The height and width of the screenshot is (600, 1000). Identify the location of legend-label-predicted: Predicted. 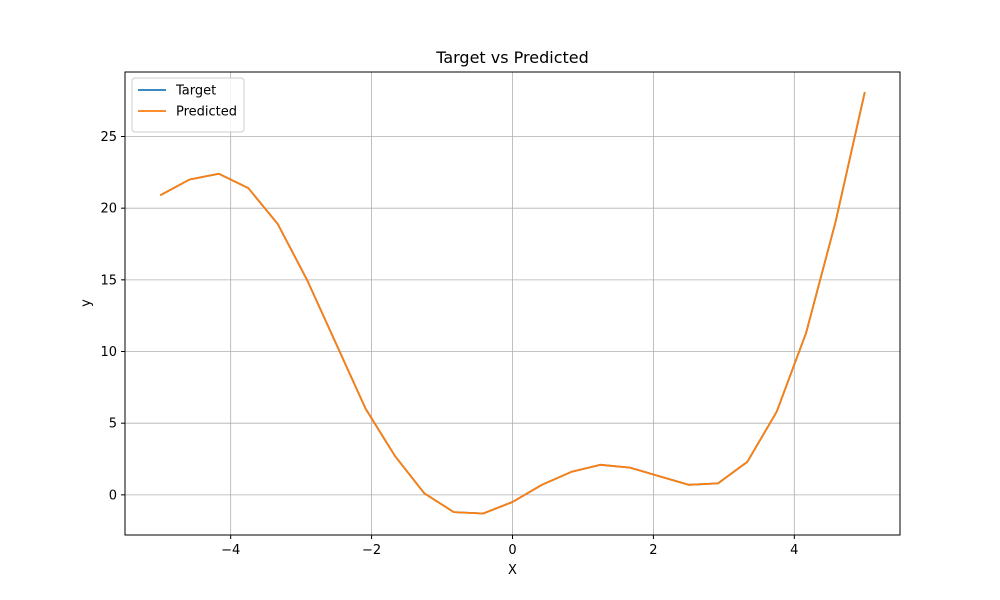
(206, 112).